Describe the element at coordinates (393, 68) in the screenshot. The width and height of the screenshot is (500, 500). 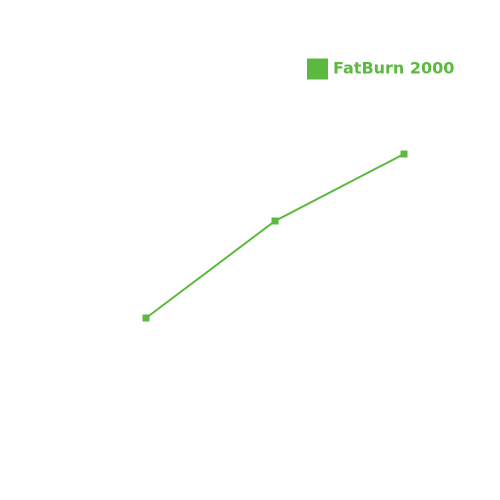
I see `legend-label: FatBurn 2000` at that location.